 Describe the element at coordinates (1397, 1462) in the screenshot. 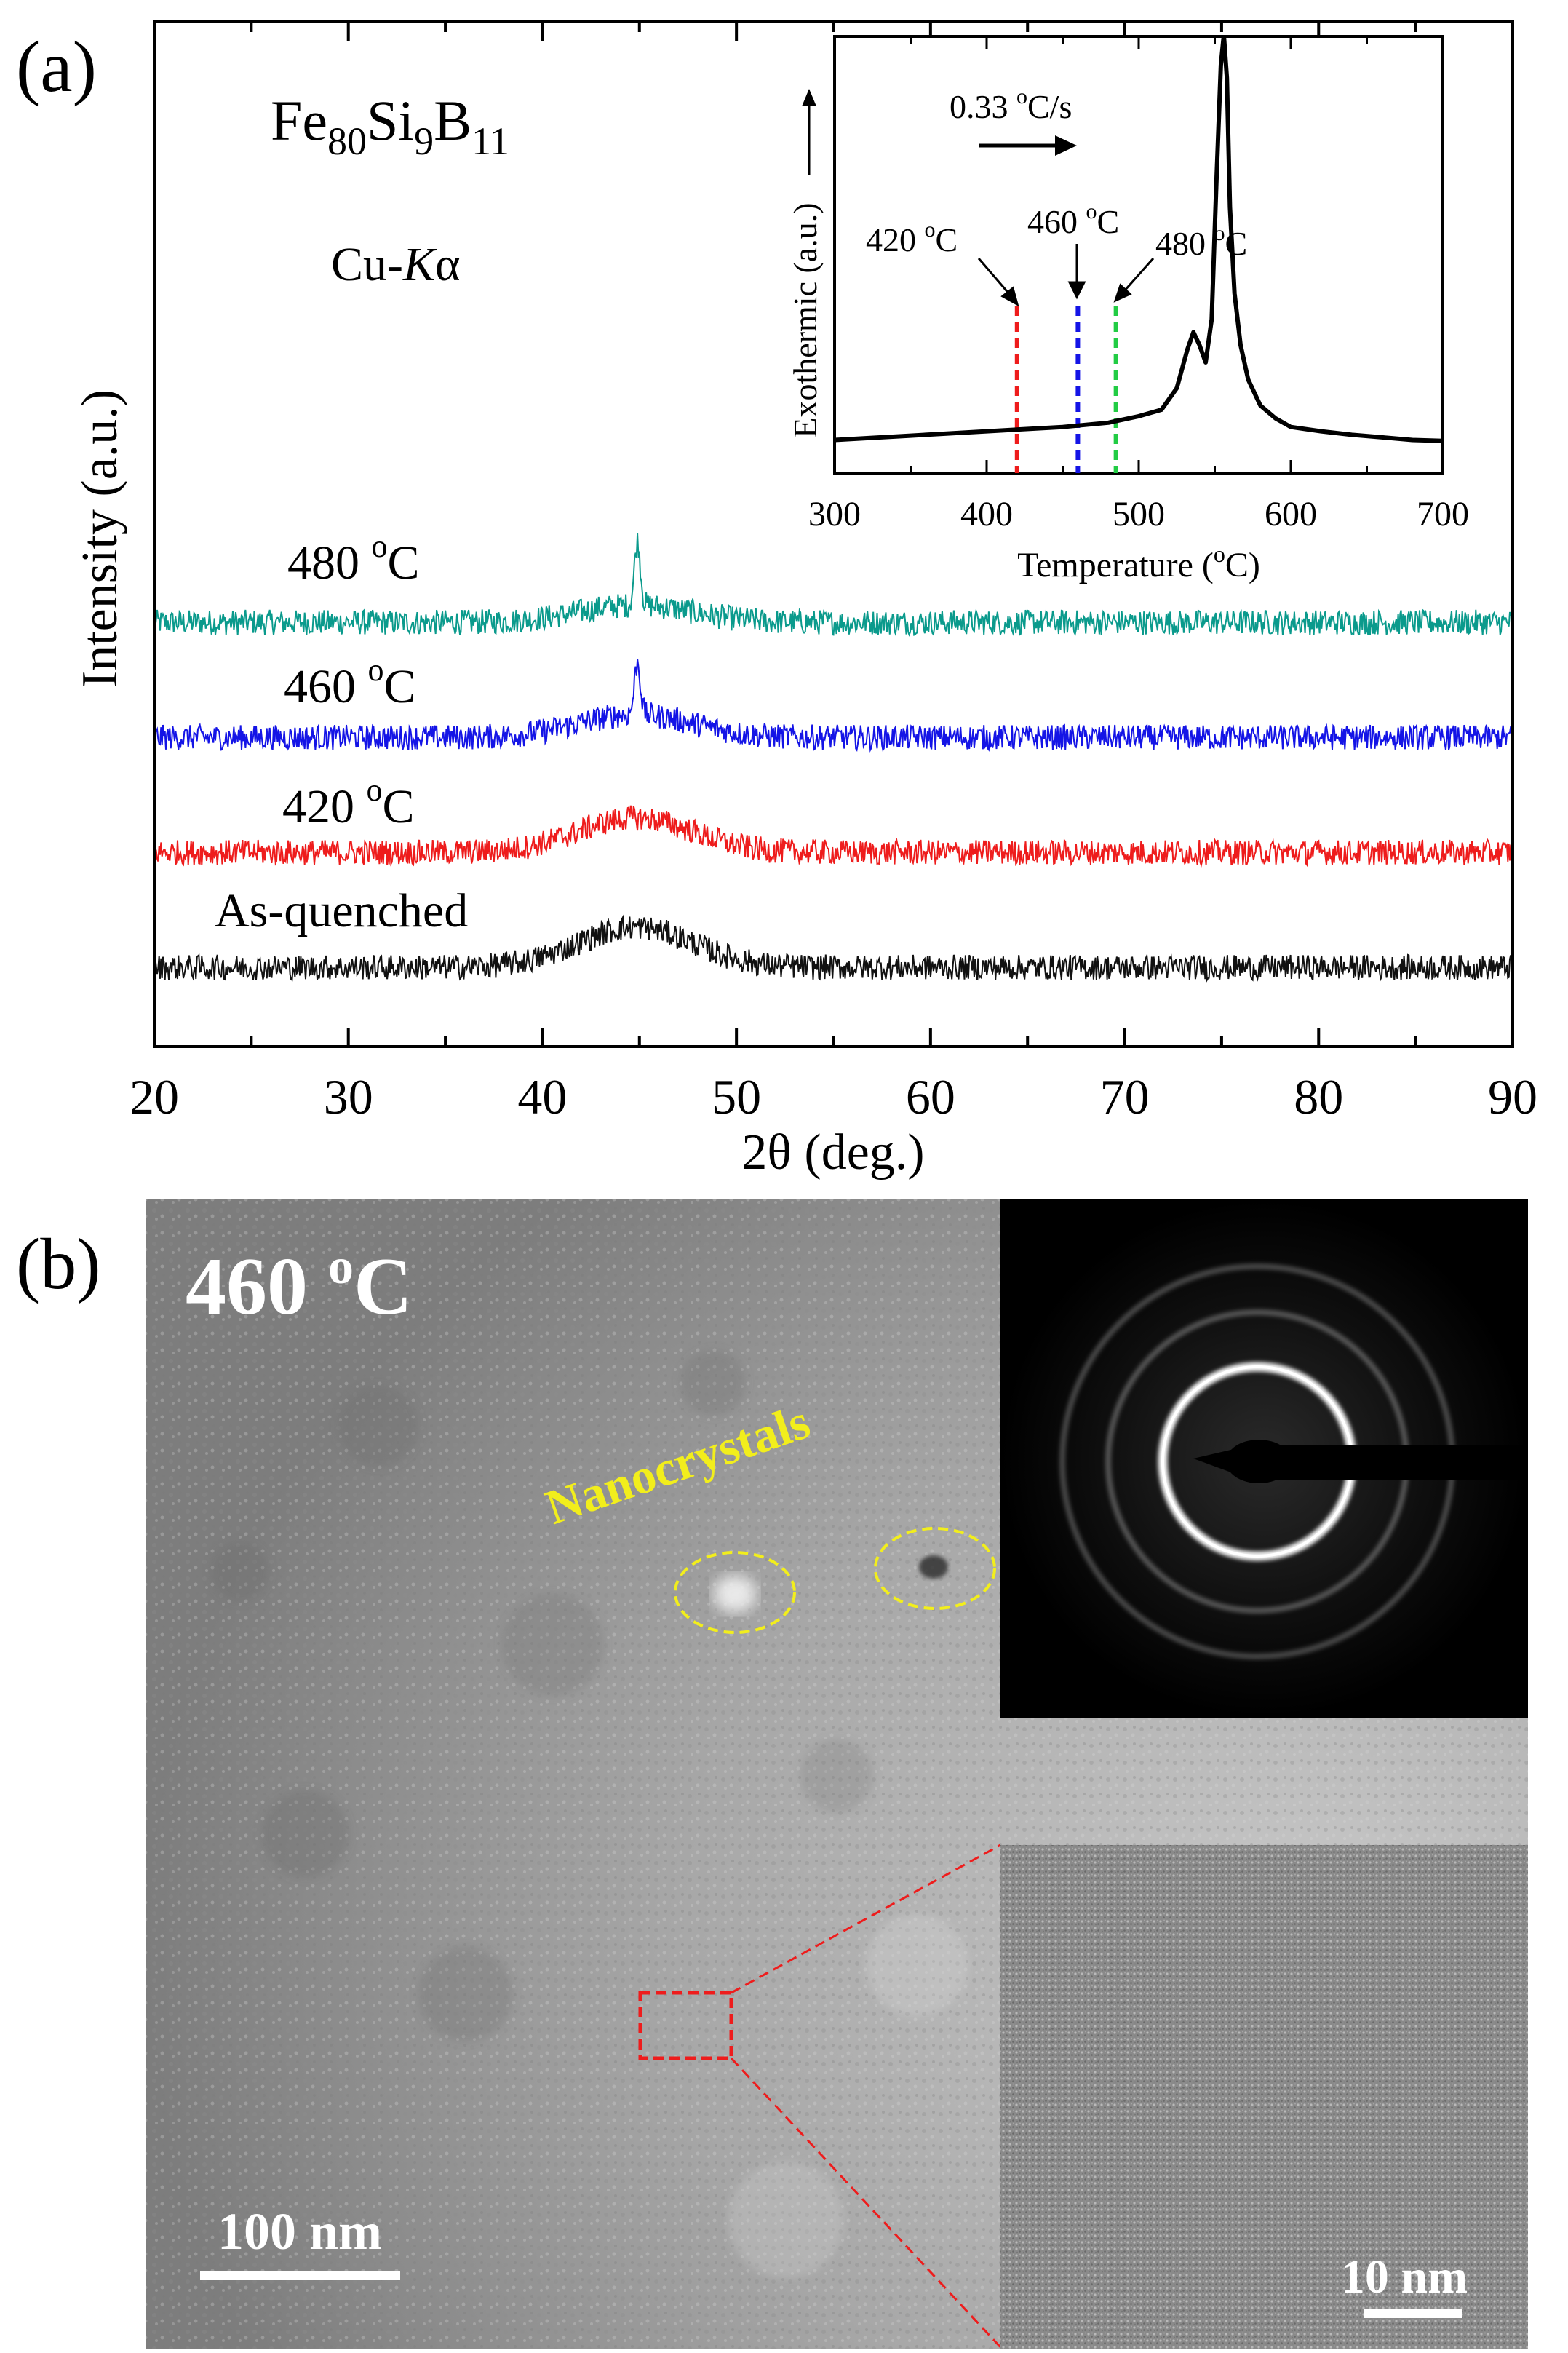

I see `beam-stopper` at that location.